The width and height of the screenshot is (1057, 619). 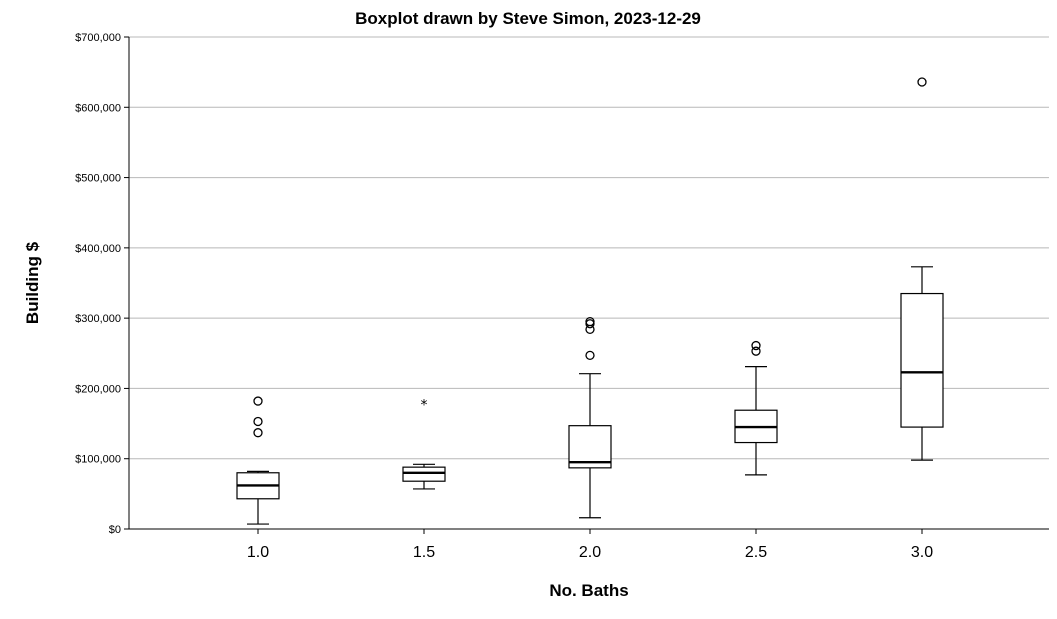 I want to click on x-tick-label: 1.5, so click(x=424, y=552).